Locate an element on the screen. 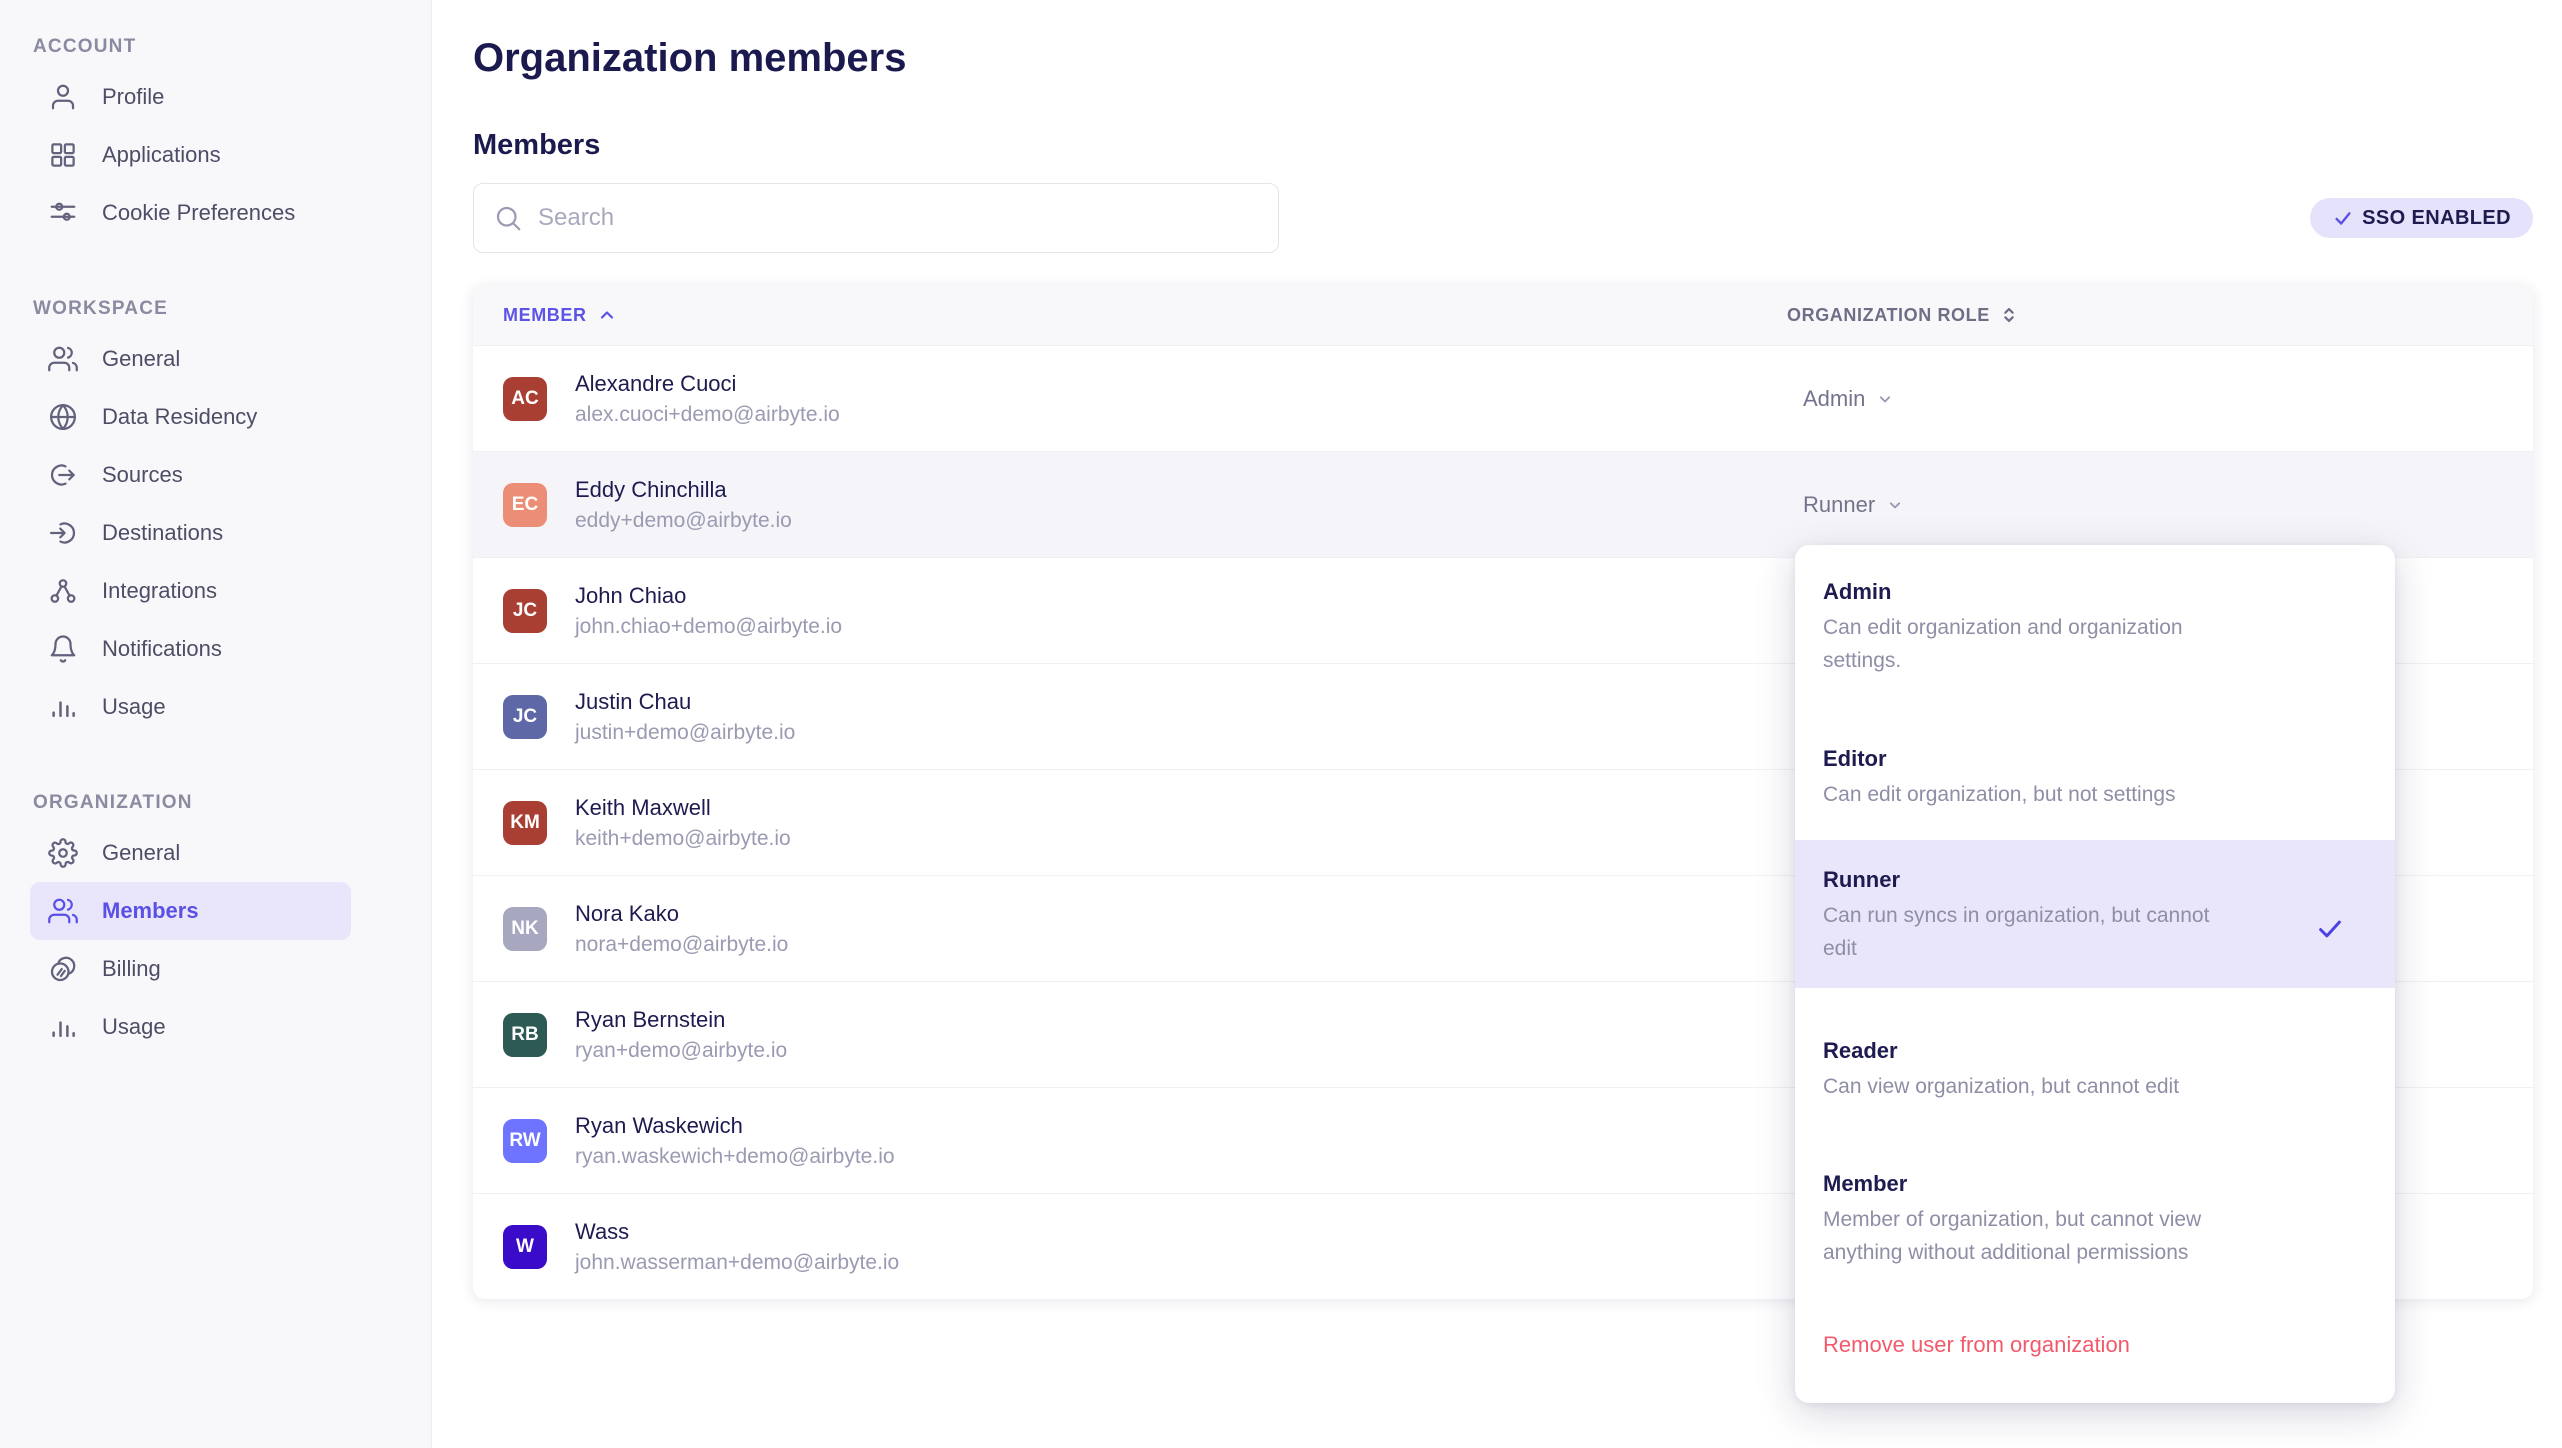 Image resolution: width=2562 pixels, height=1448 pixels. member-email: eddy+demo@airbyte.io is located at coordinates (683, 520).